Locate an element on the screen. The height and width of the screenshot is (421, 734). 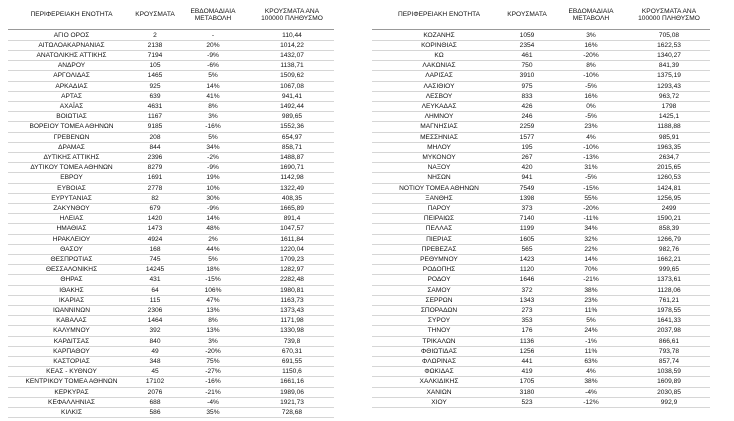
region-name: ΝΟΤΙΟΥ ΤΟΜΕΑ ΑΘΗΝΩΝ is located at coordinates (439, 188).